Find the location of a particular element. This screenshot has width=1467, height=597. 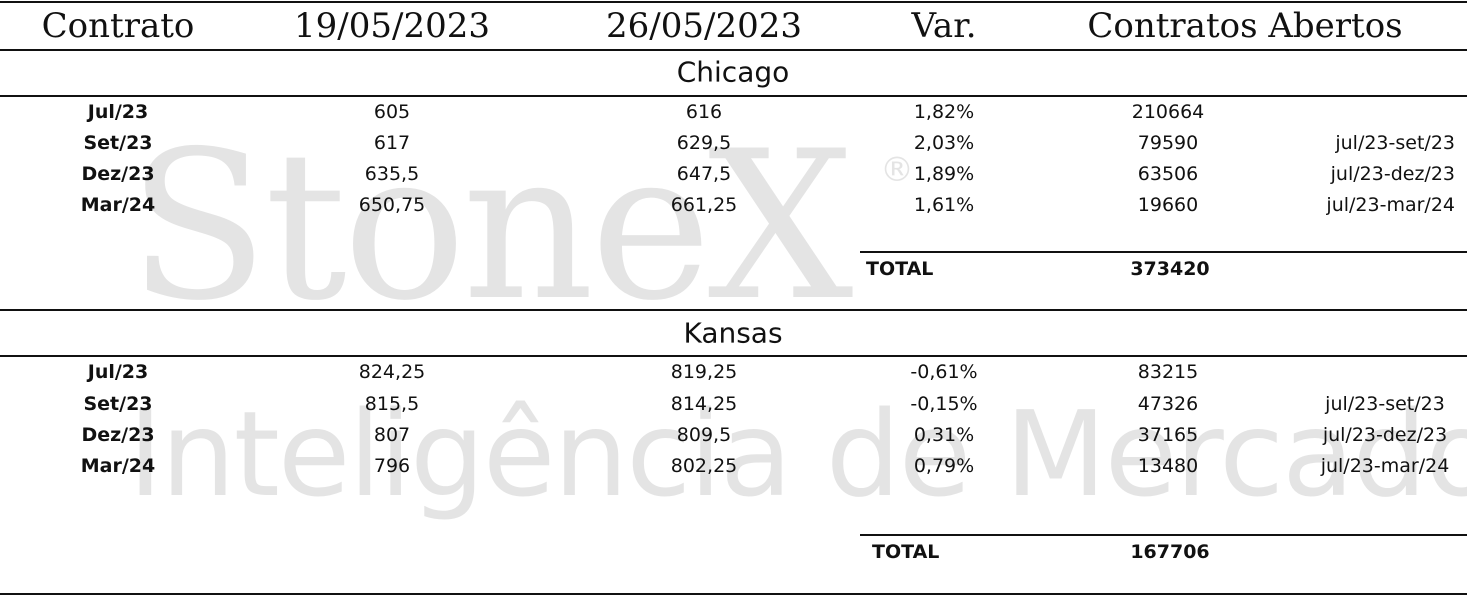

value-cell: 19660 is located at coordinates (1168, 205).